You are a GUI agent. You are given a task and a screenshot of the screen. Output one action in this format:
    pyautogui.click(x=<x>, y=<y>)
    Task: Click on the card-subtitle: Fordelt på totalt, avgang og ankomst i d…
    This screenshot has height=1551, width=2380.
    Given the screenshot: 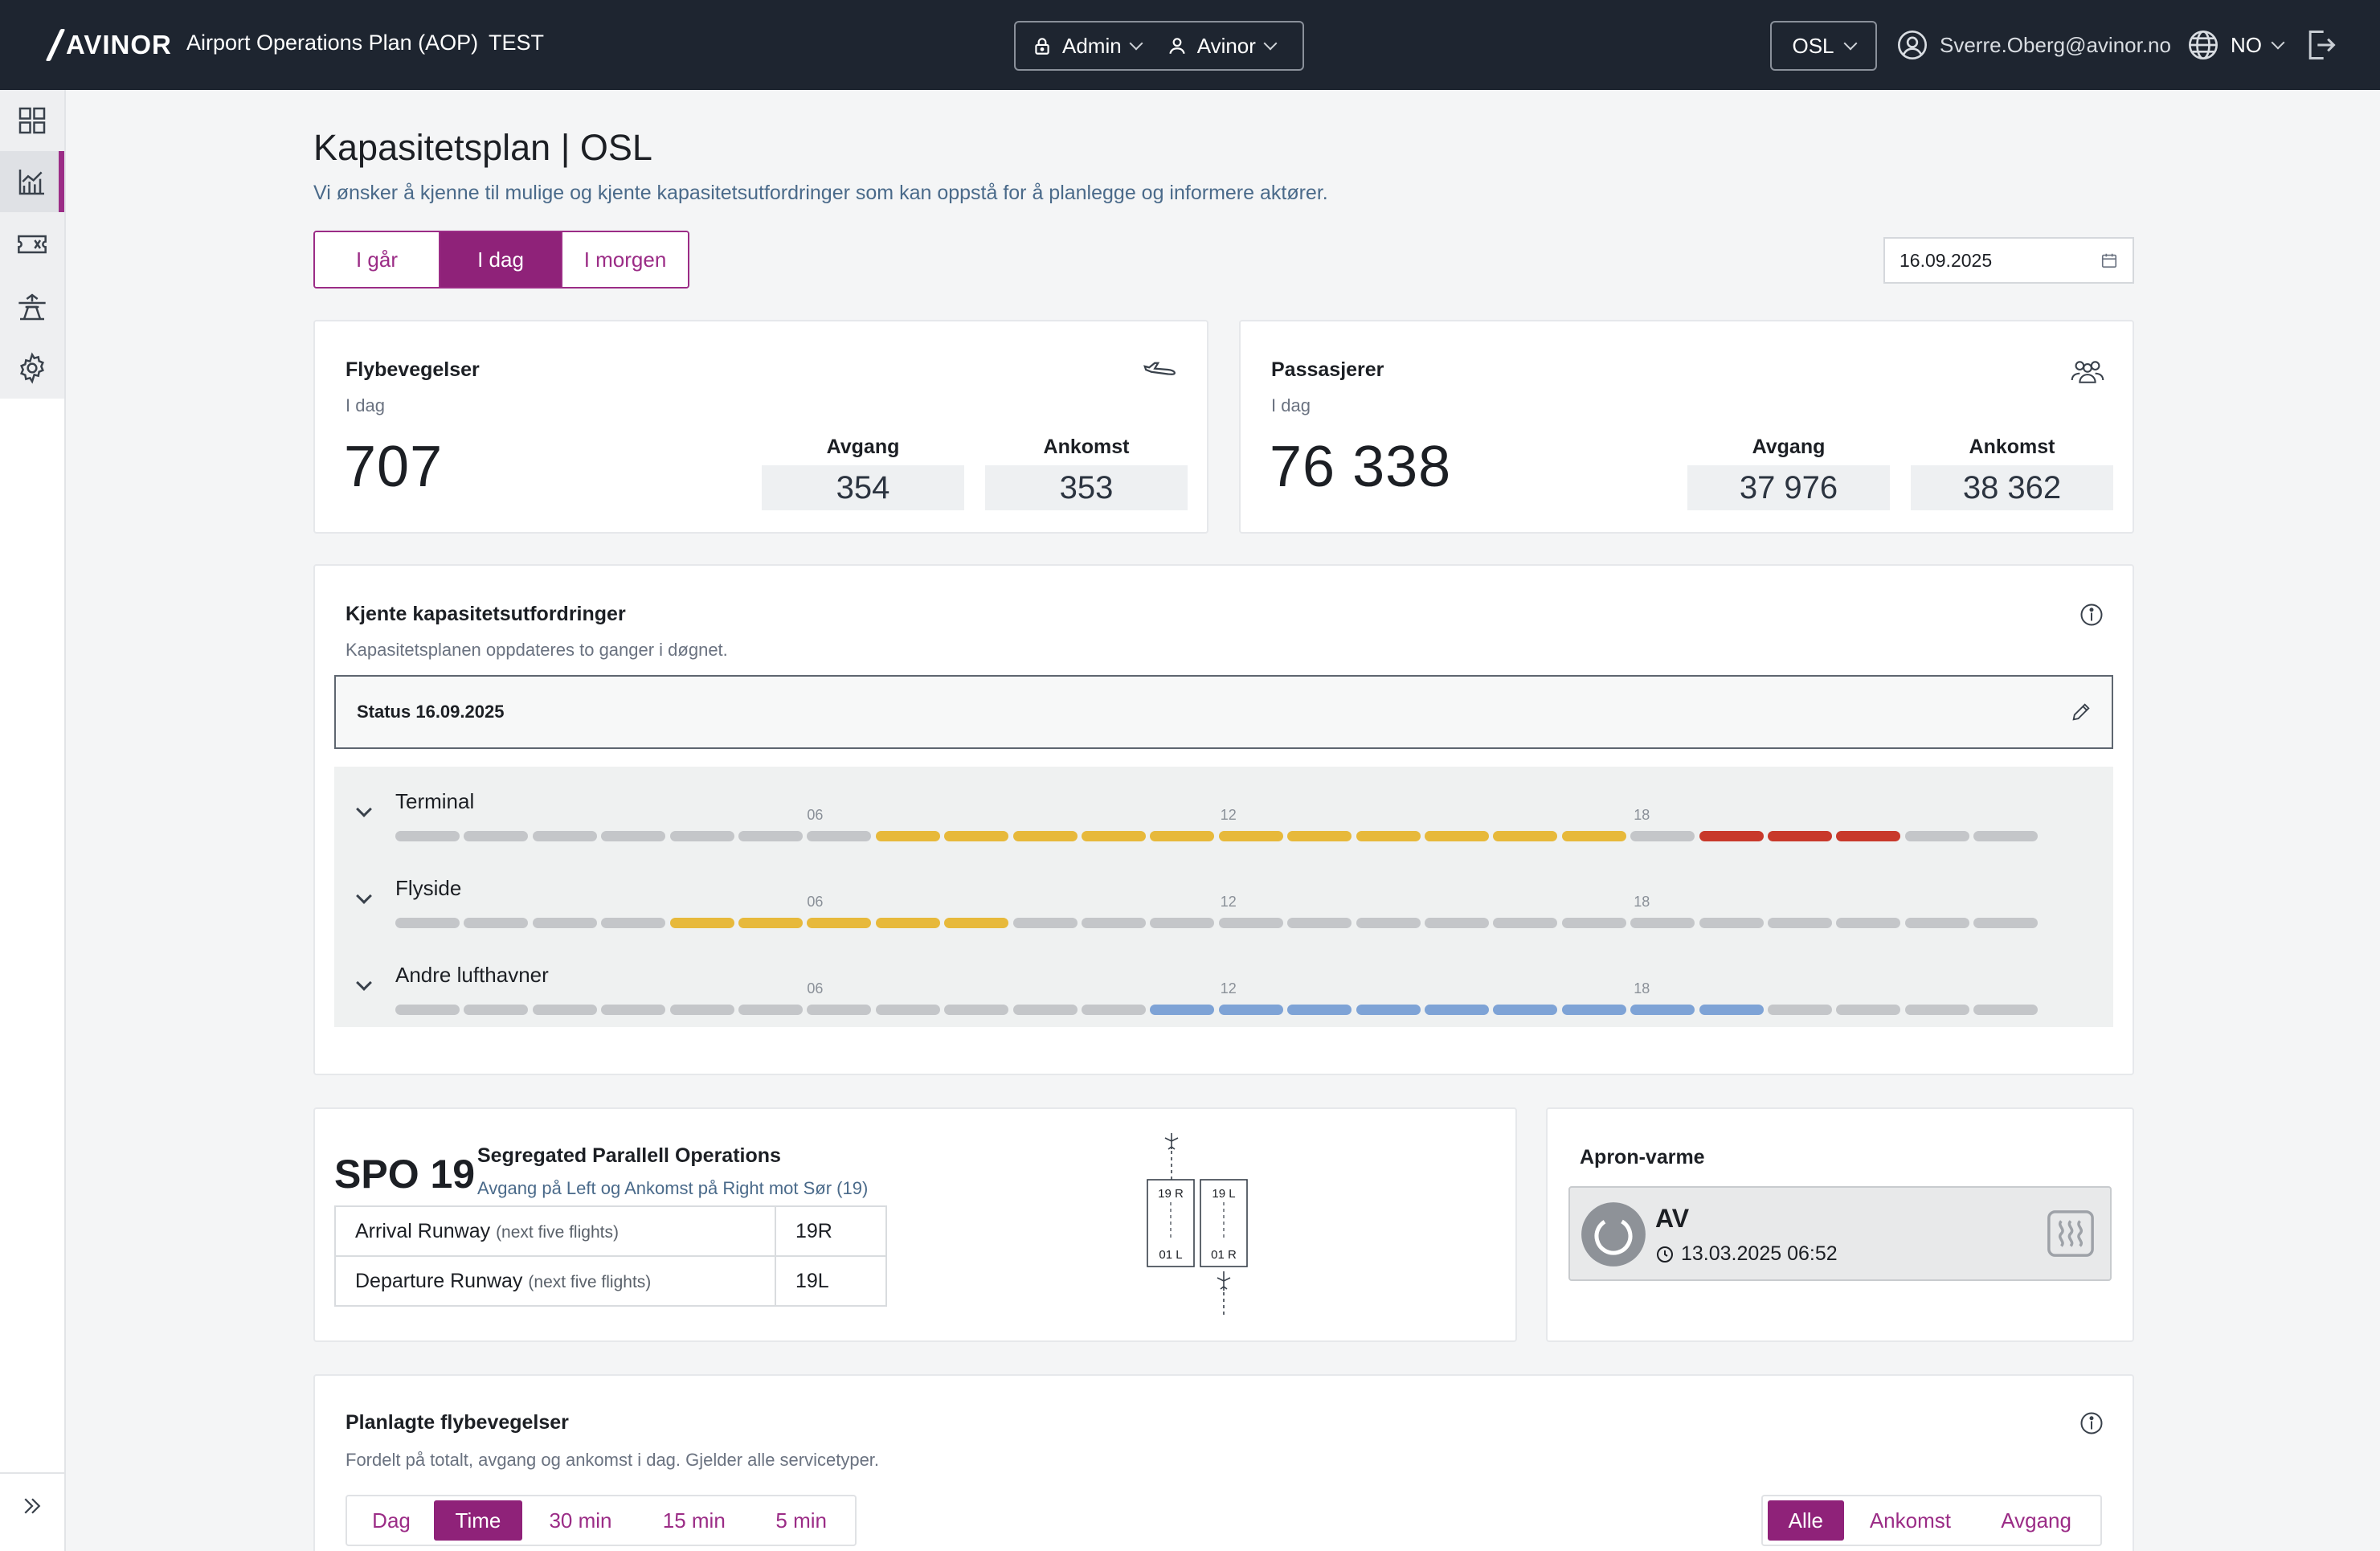 What is the action you would take?
    pyautogui.click(x=613, y=1460)
    